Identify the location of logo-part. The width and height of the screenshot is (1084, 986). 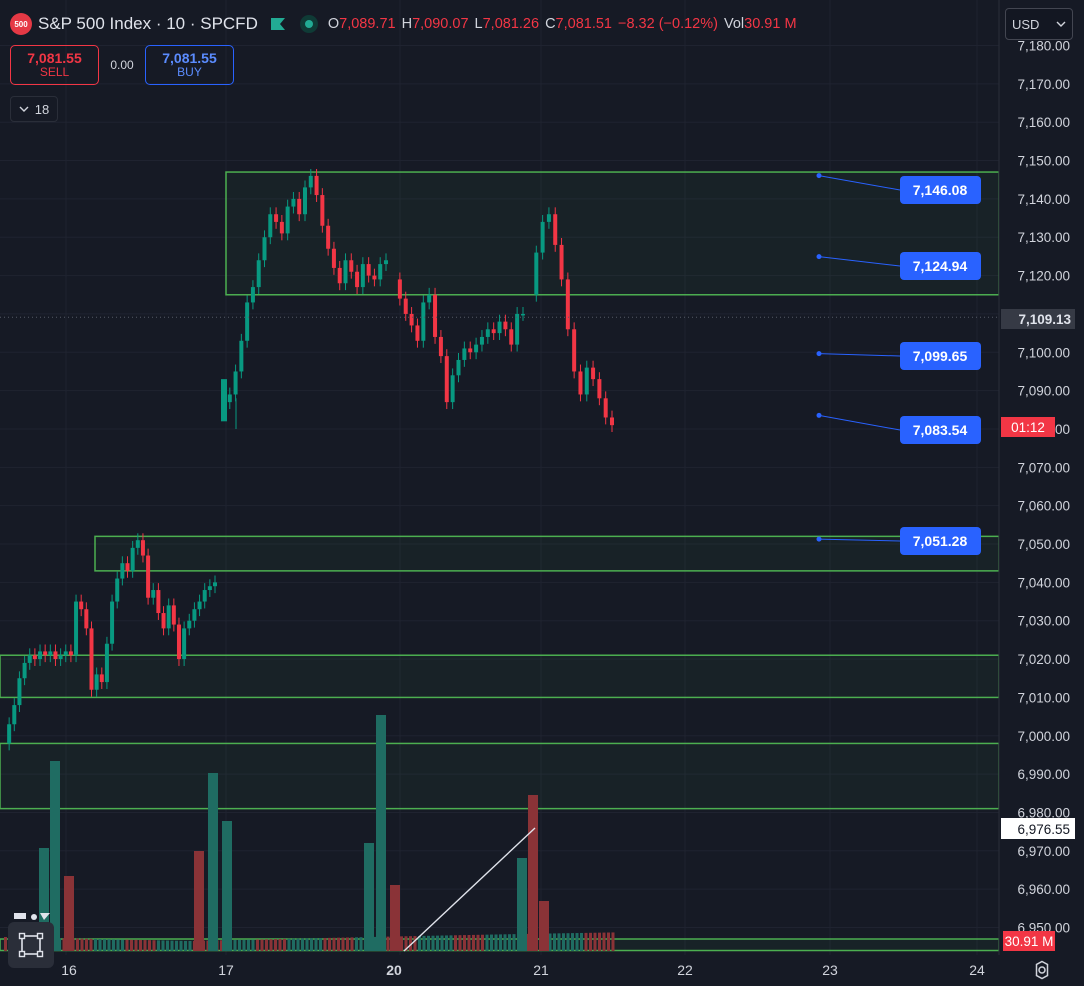
(20, 916).